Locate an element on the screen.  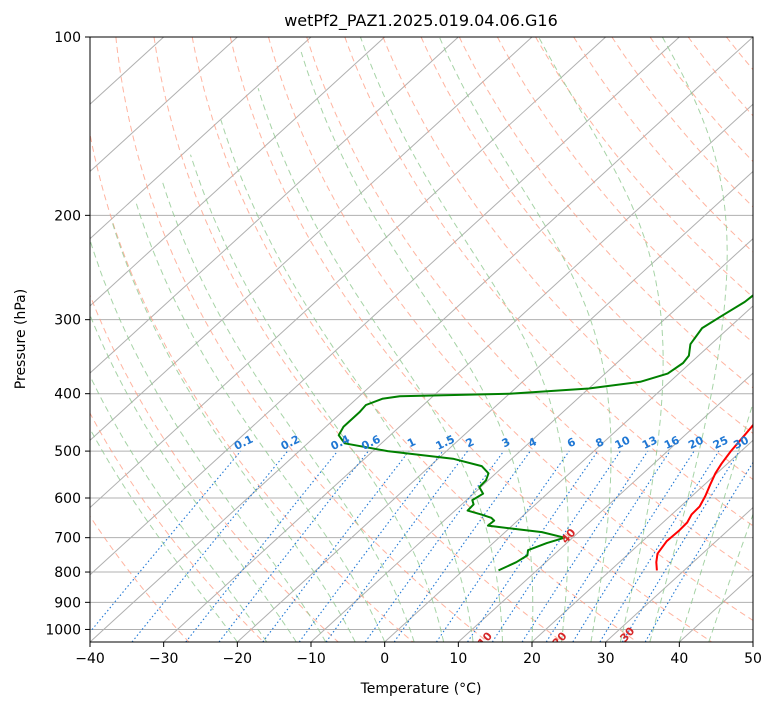
y-tick-label: 300 is located at coordinates (67, 321).